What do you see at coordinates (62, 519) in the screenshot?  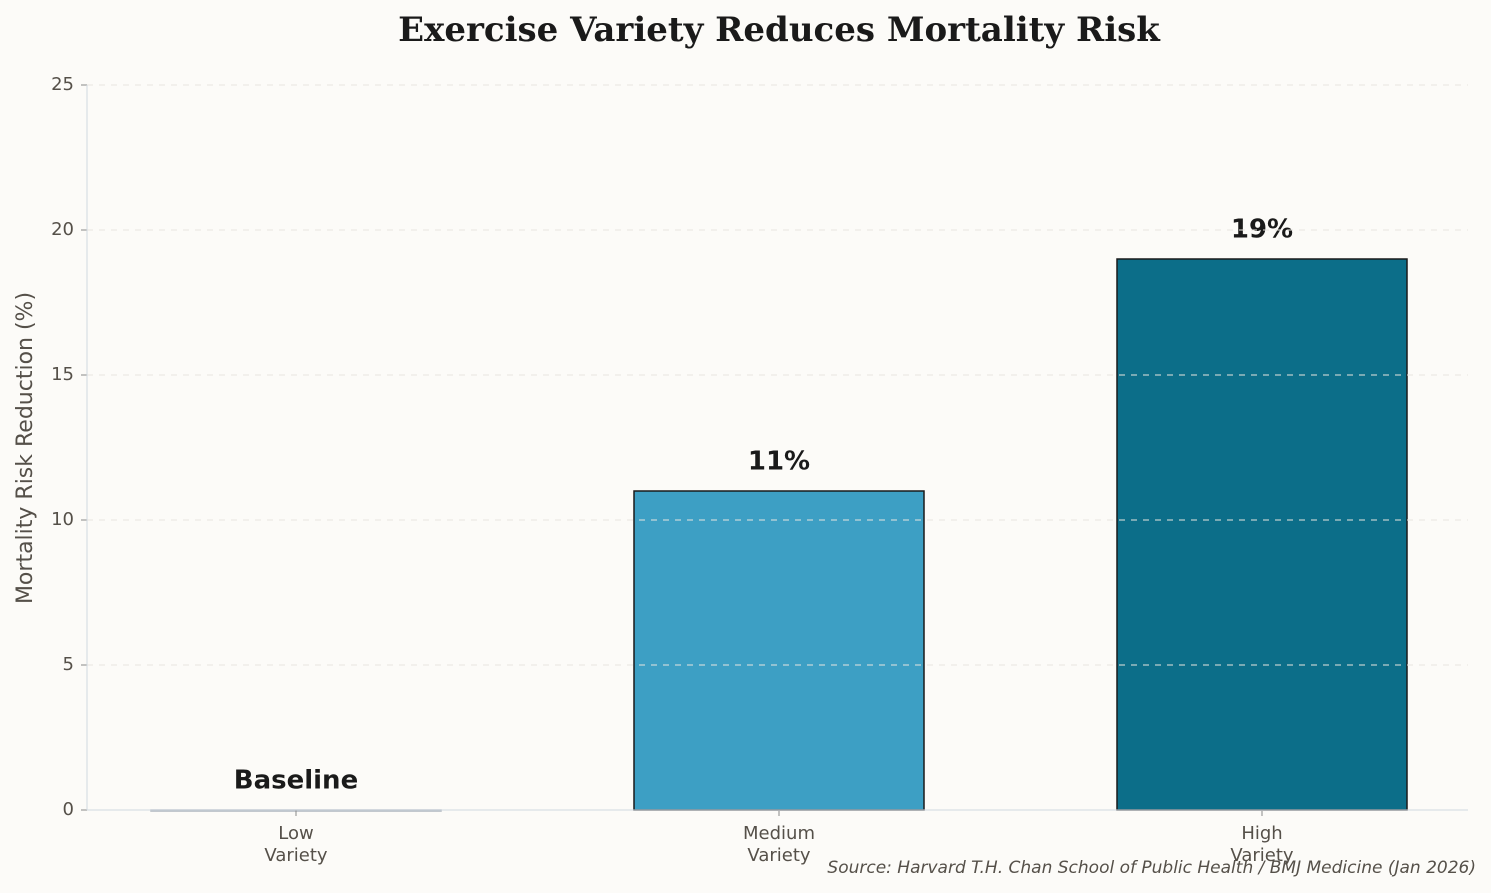 I see `y-tick-label: 10` at bounding box center [62, 519].